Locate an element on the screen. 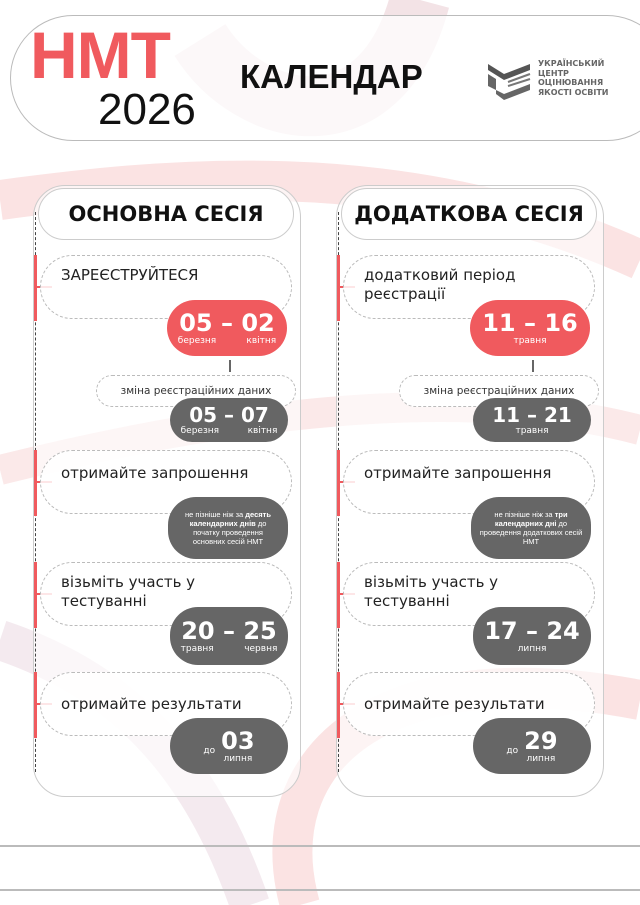  ucoea-logo-icon is located at coordinates (509, 82).